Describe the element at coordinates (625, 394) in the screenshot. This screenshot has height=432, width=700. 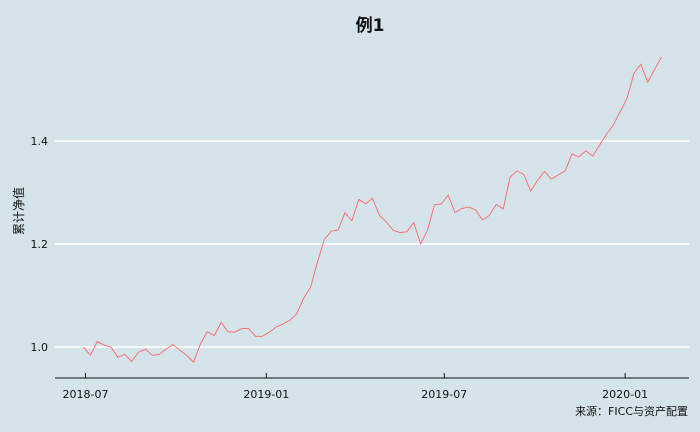
I see `x-tick-label: 2020-01` at that location.